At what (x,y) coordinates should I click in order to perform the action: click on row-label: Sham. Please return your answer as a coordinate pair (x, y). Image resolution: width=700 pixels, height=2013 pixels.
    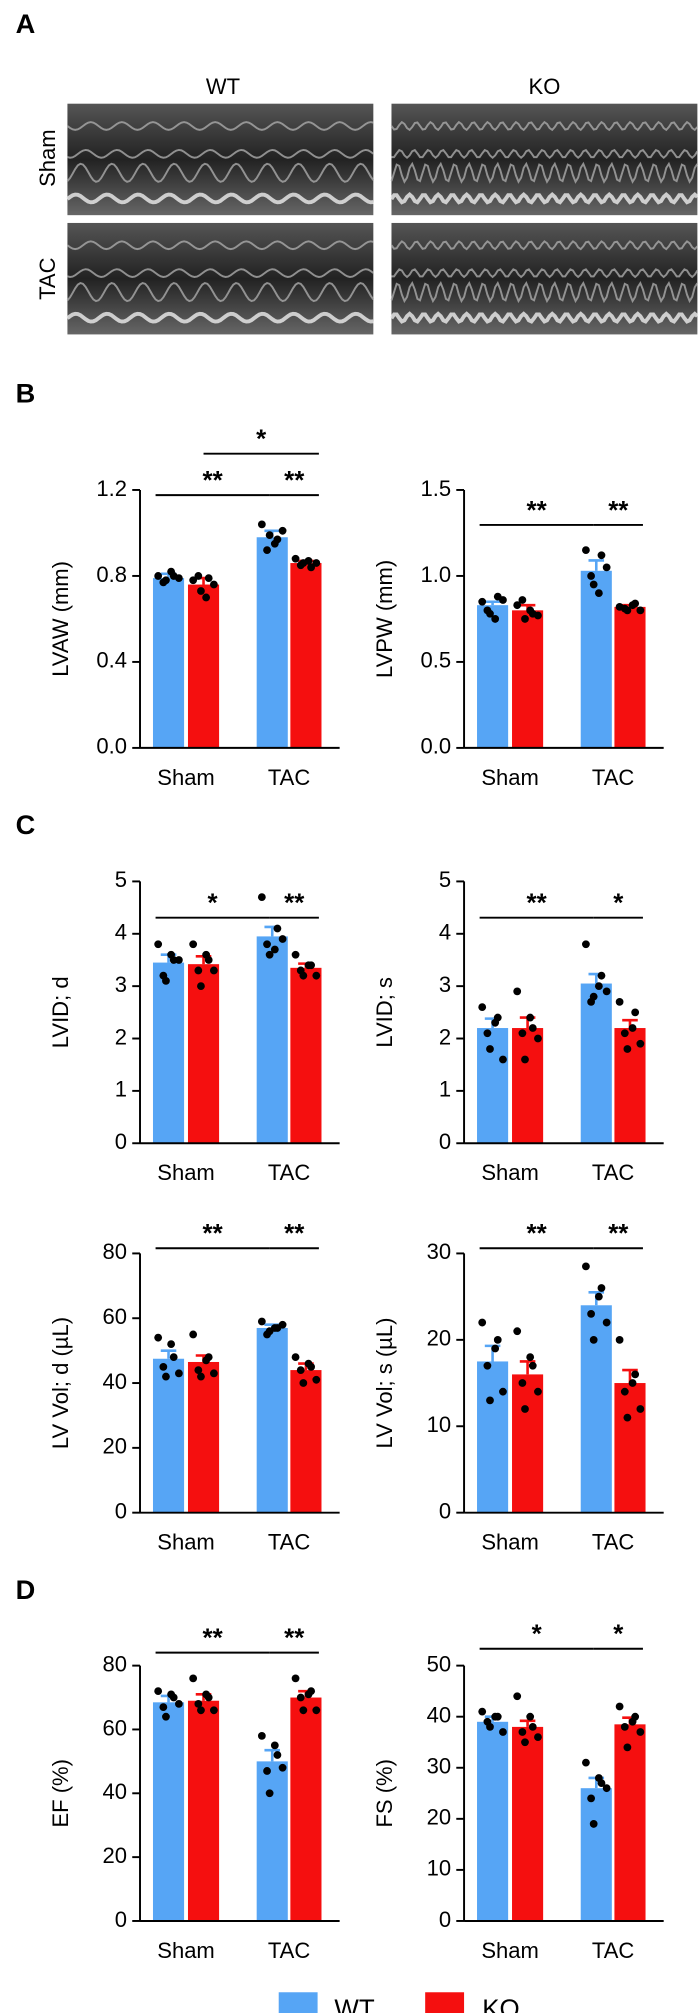
    Looking at the image, I should click on (47, 158).